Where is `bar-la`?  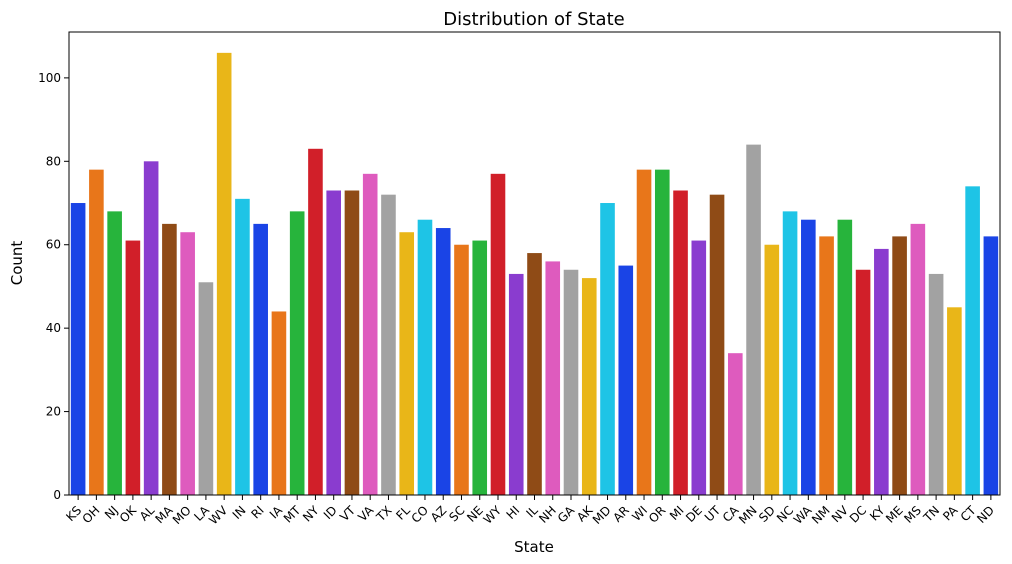 bar-la is located at coordinates (206, 388).